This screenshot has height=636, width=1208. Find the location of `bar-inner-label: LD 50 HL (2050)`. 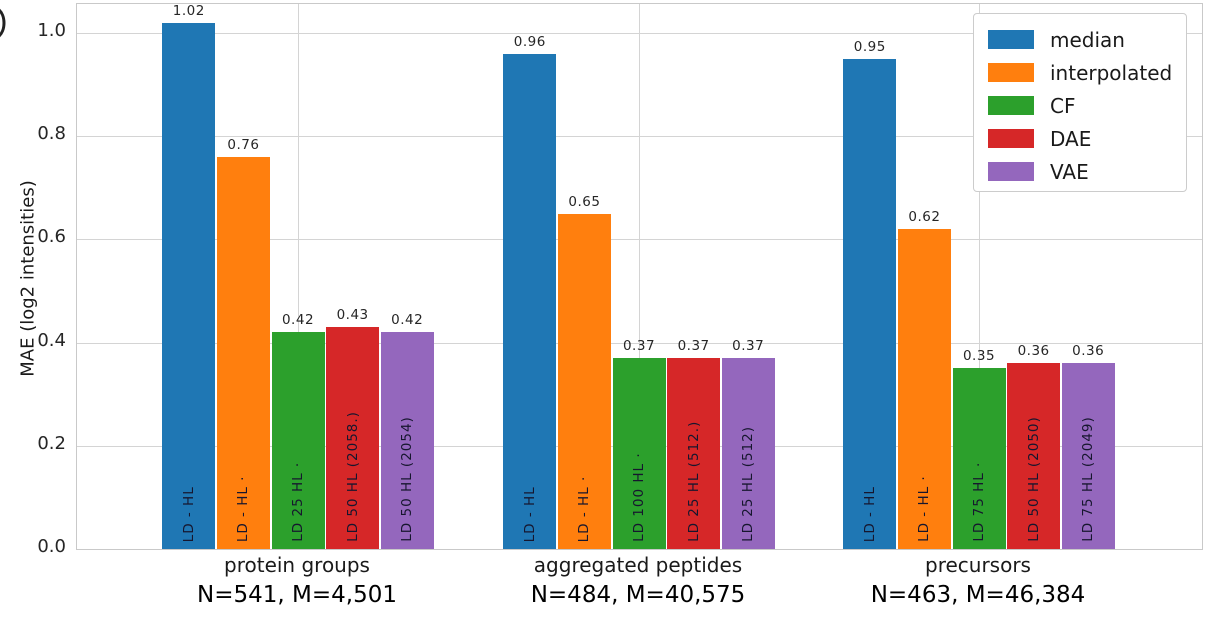

bar-inner-label: LD 50 HL (2050) is located at coordinates (1033, 479).